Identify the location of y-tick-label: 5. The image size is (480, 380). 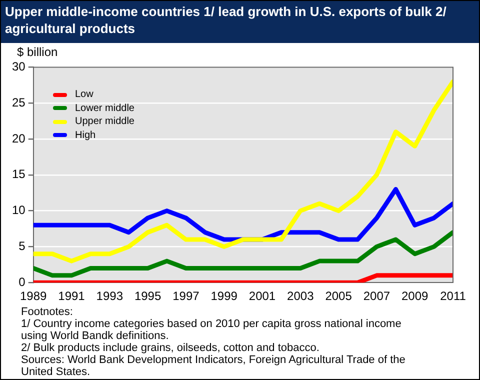
(22, 246).